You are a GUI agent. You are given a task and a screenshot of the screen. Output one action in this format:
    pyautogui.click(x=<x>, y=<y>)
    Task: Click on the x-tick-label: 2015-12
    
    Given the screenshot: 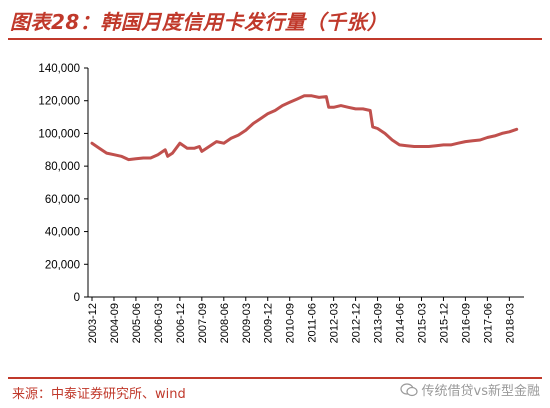 What is the action you would take?
    pyautogui.click(x=444, y=323)
    